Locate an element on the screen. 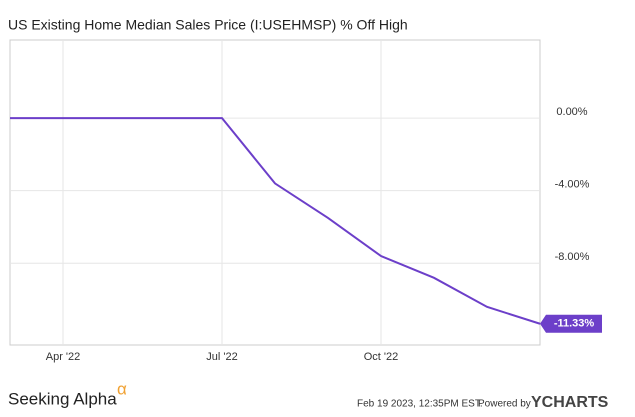  x-tick-label: Jul '22 is located at coordinates (221, 357).